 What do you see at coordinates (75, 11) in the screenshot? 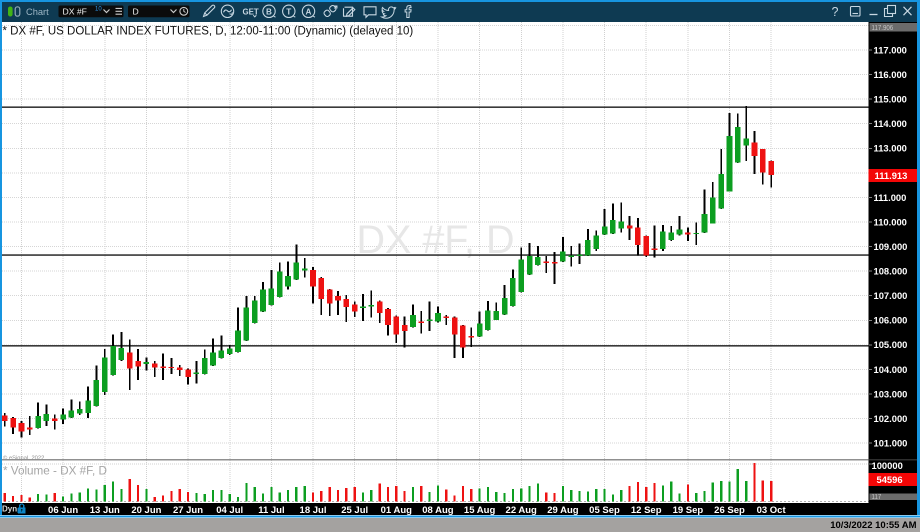
I see `svg-text: DX #F` at bounding box center [75, 11].